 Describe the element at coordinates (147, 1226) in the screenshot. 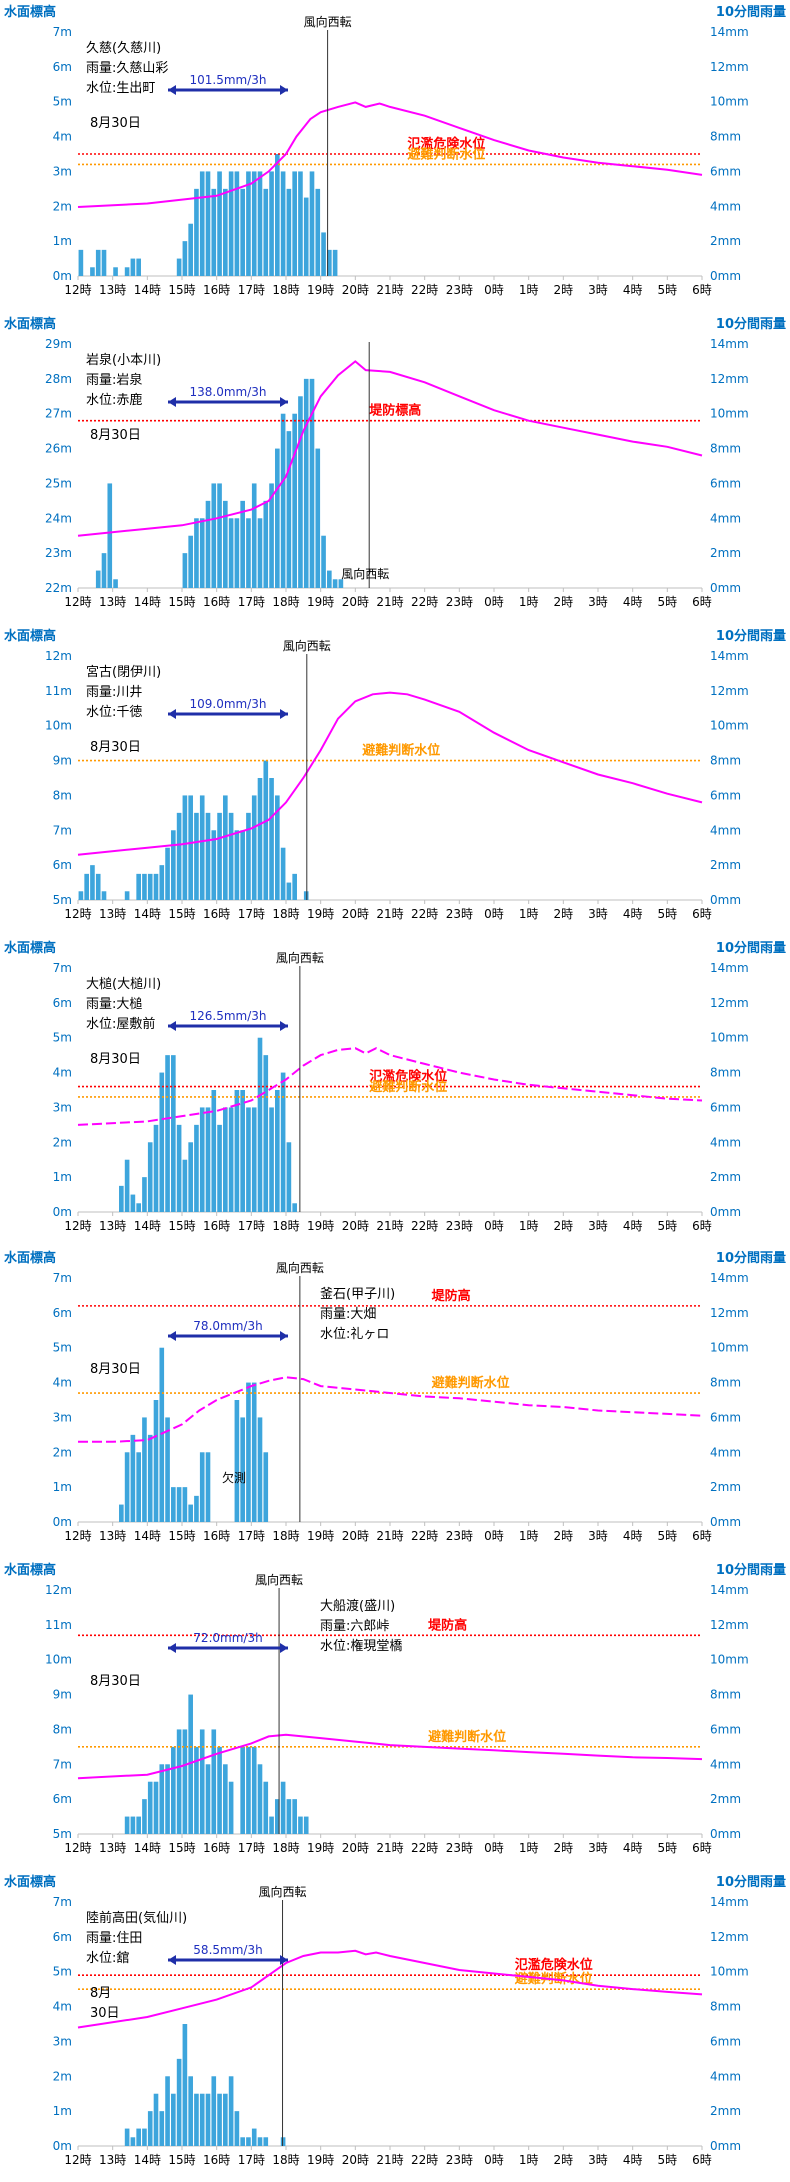

I see `x-tick-label: 14時` at that location.